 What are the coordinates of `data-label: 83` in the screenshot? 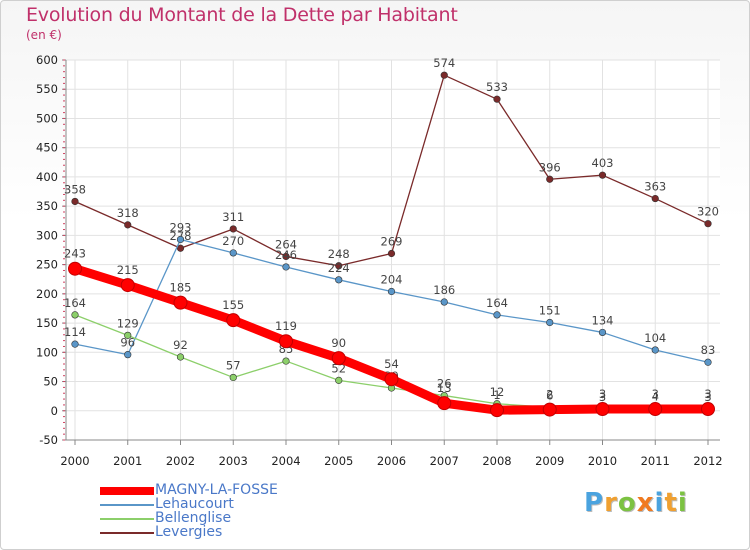 It's located at (708, 350).